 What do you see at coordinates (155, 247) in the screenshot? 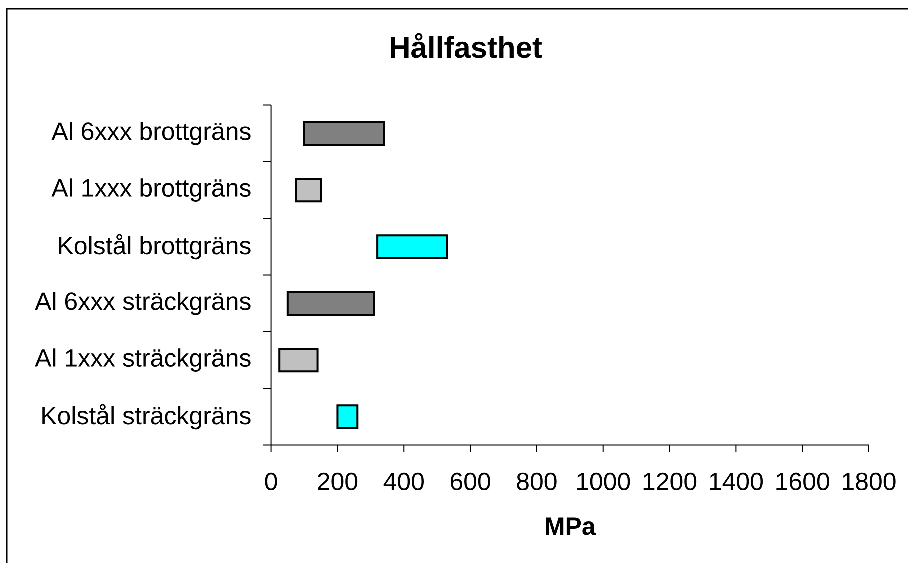
I see `y-tick-label: Kolstål brottgräns` at bounding box center [155, 247].